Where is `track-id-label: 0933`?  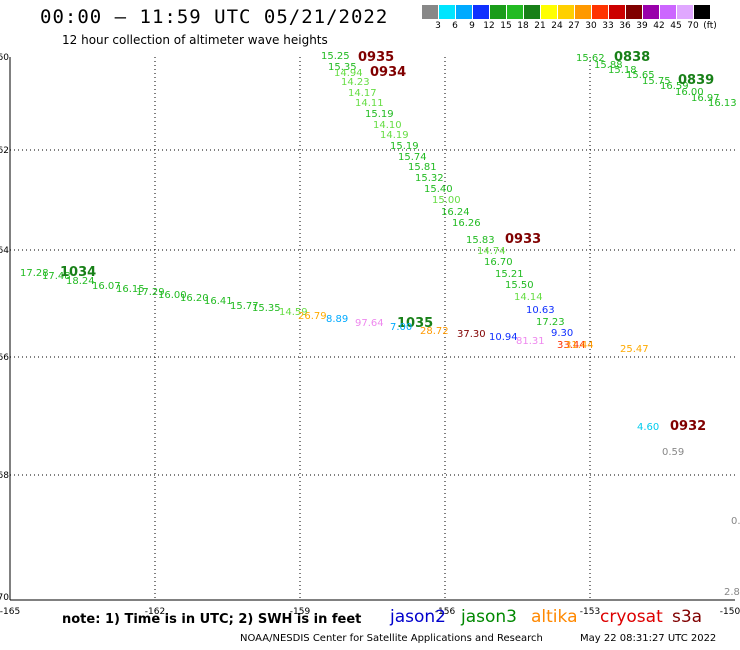 track-id-label: 0933 is located at coordinates (523, 239).